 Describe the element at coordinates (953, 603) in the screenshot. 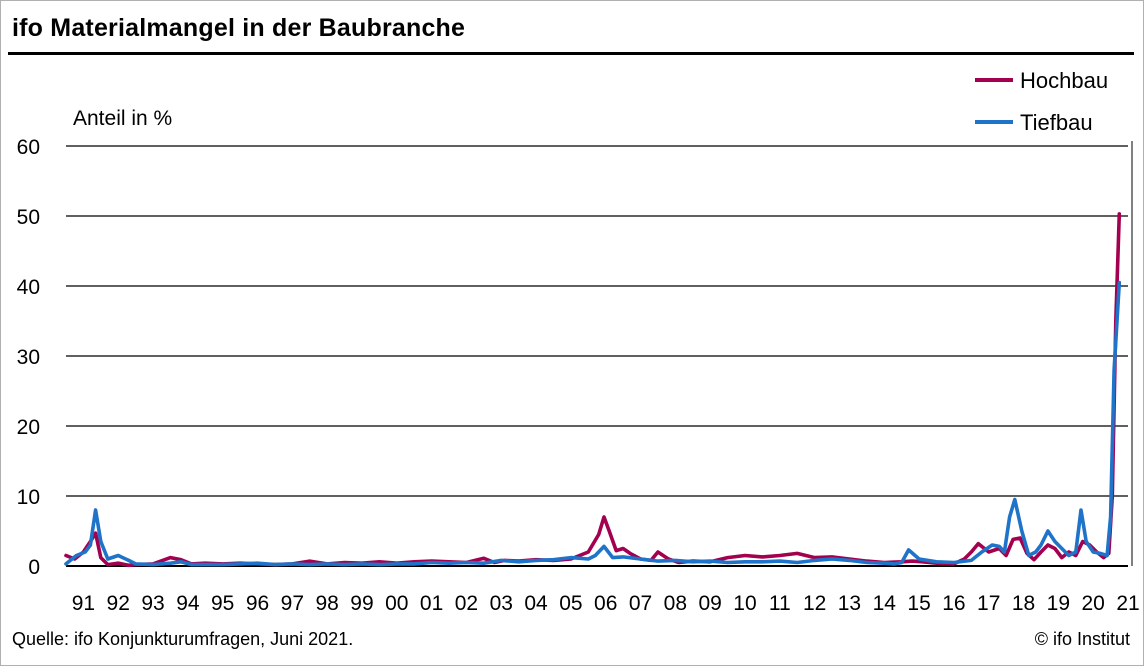

I see `x-tick-16: 16` at that location.